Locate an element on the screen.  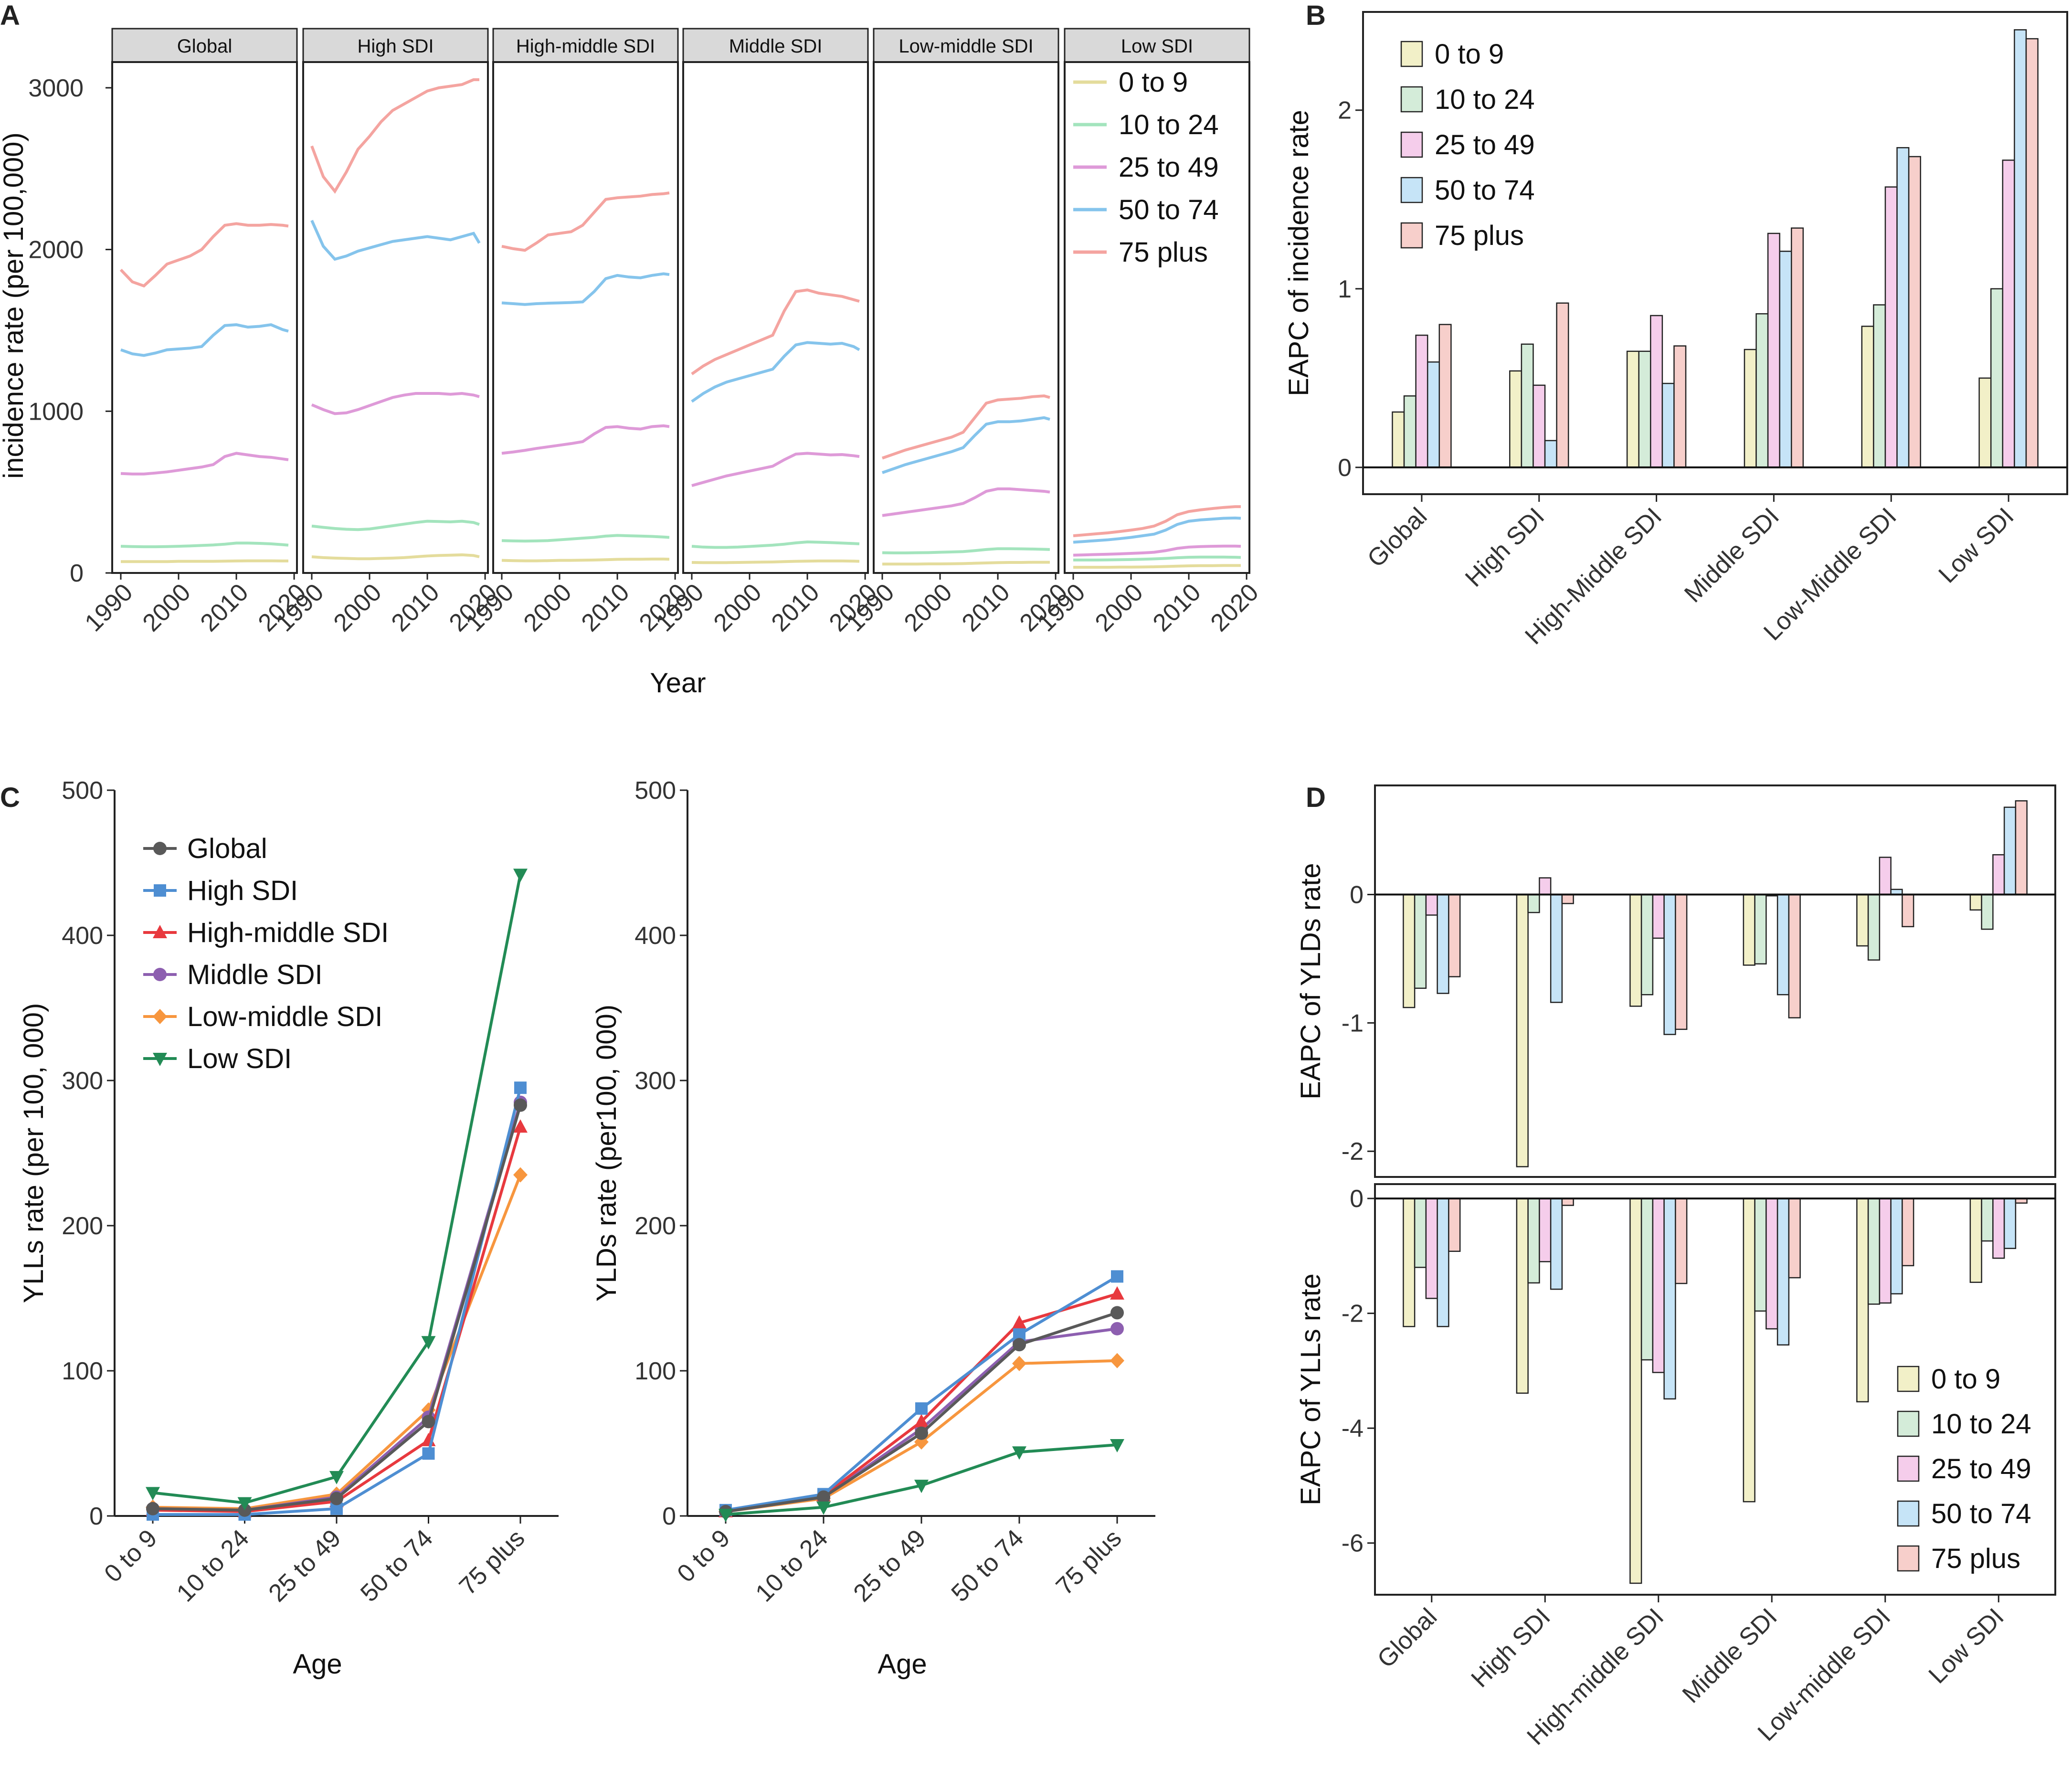
series-line-low-middle-sdi is located at coordinates (337, 1342).